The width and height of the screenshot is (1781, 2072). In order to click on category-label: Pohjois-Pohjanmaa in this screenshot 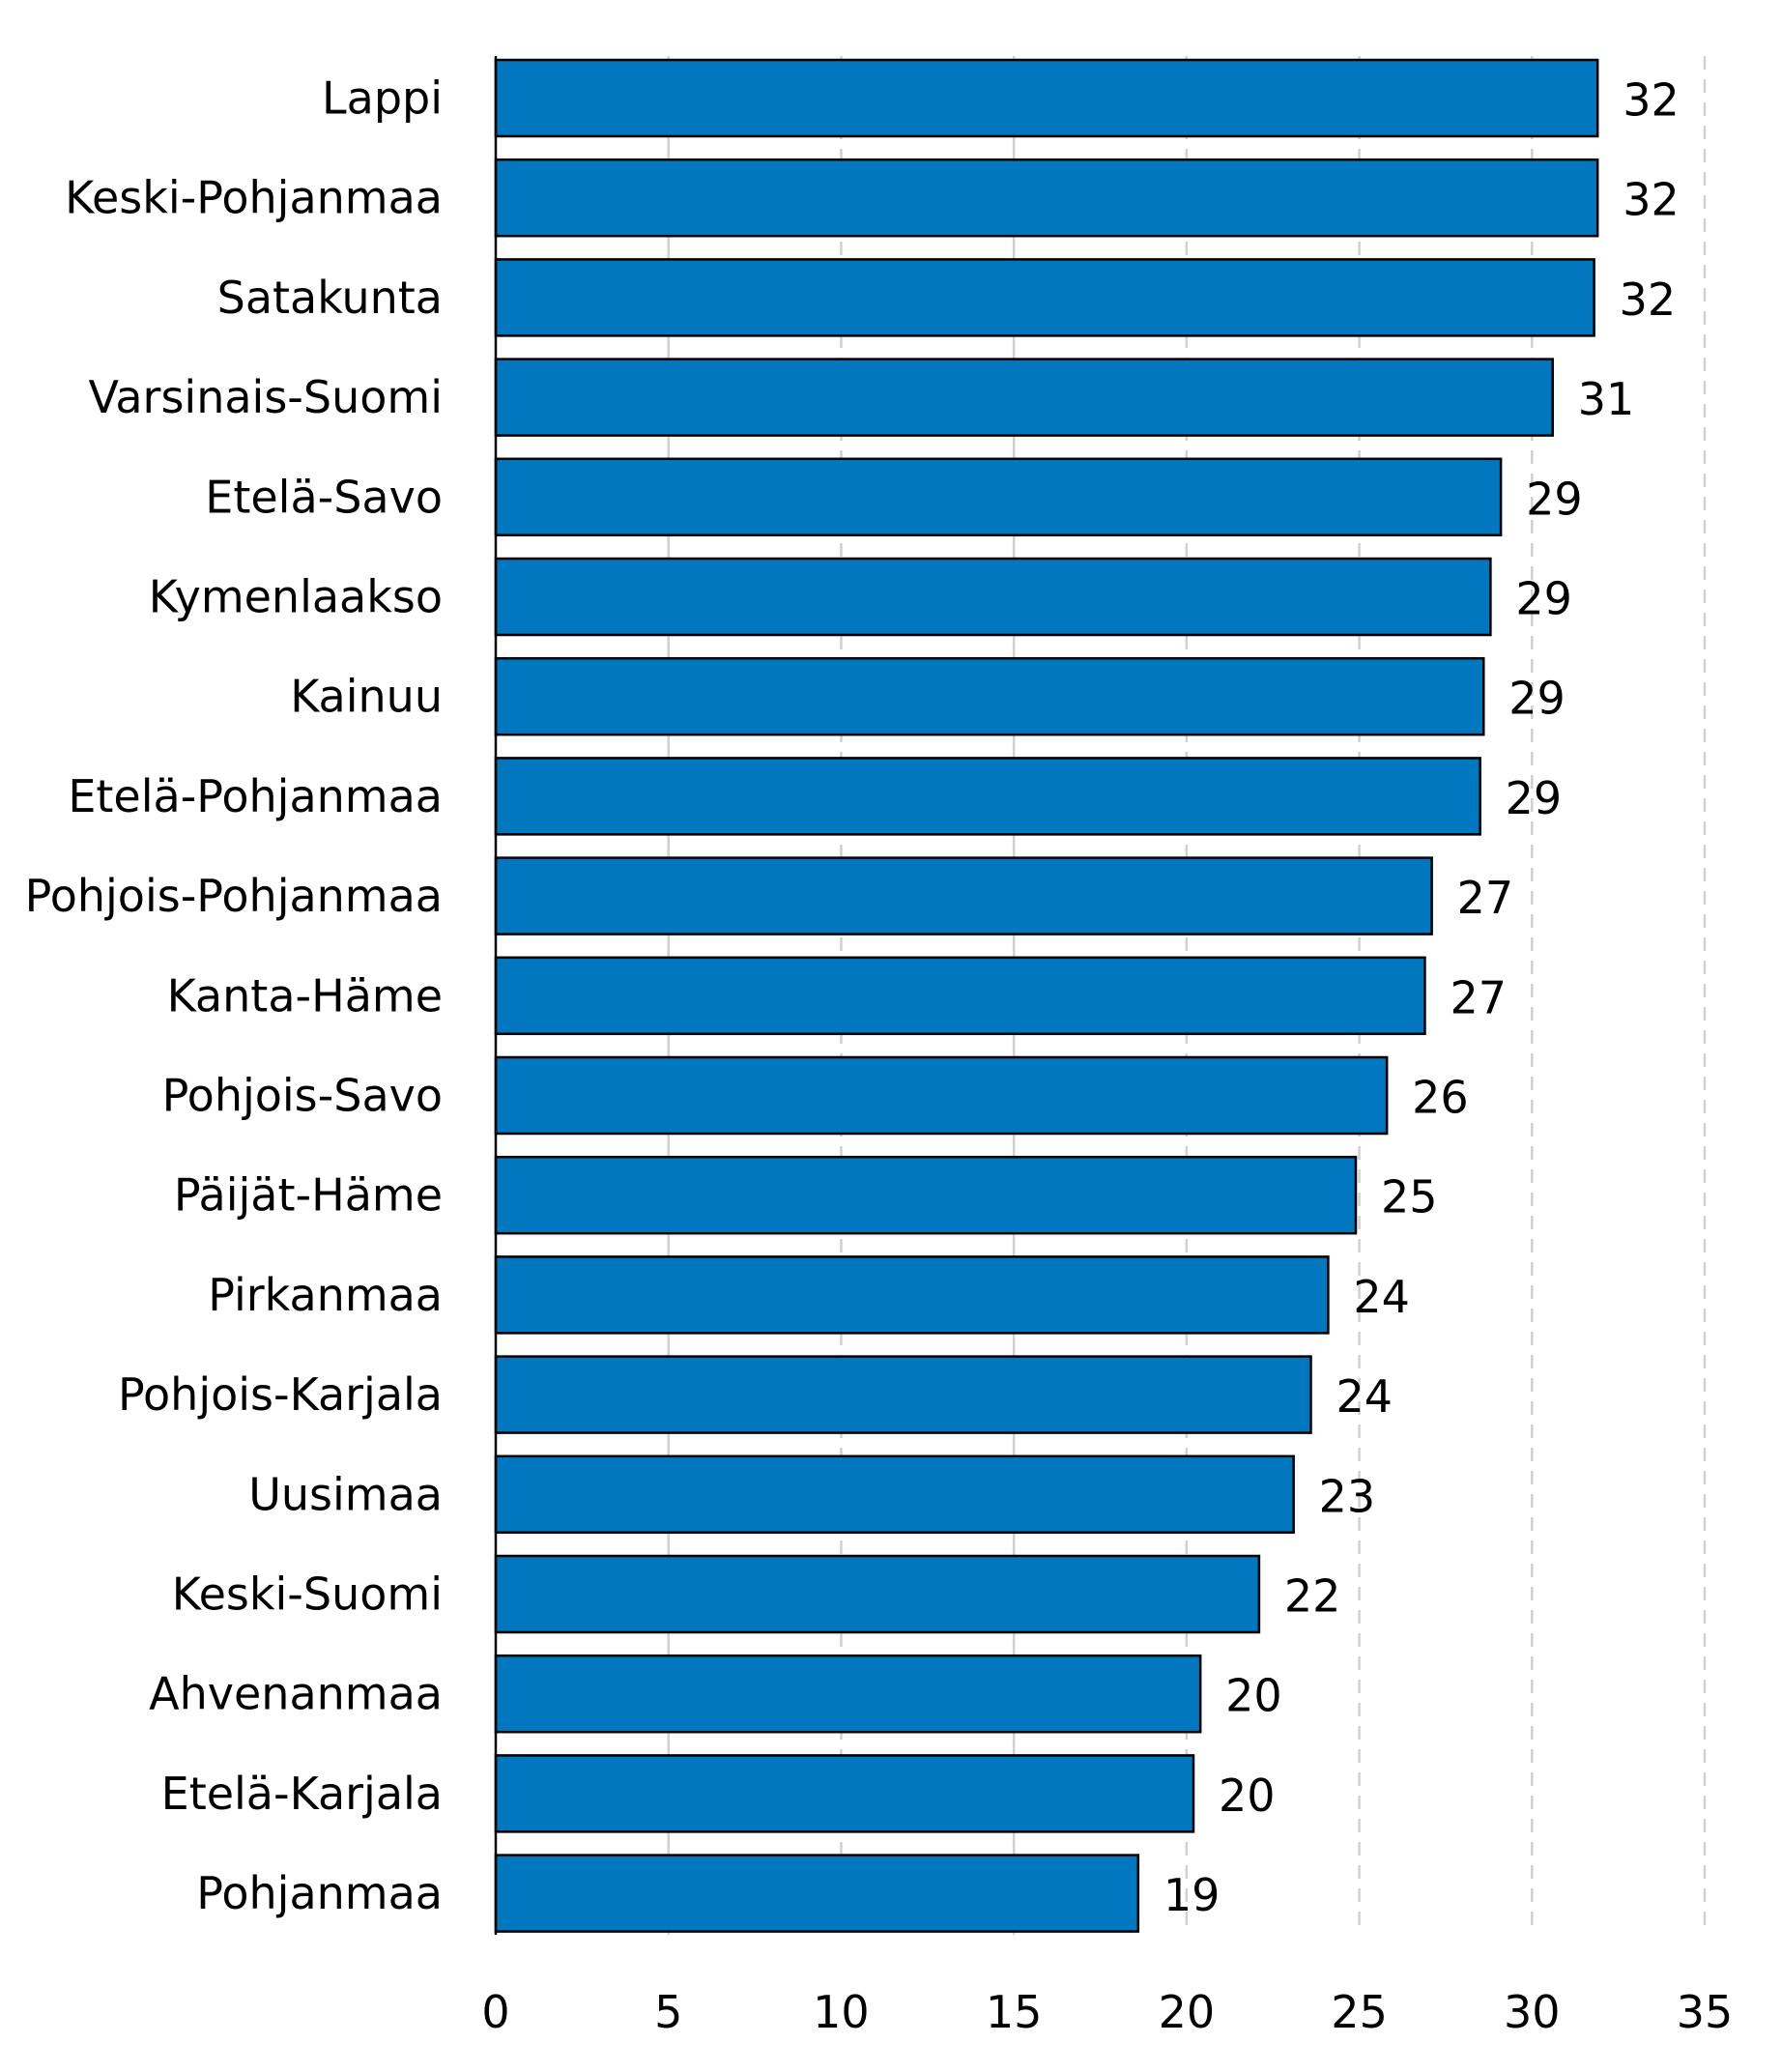, I will do `click(234, 896)`.